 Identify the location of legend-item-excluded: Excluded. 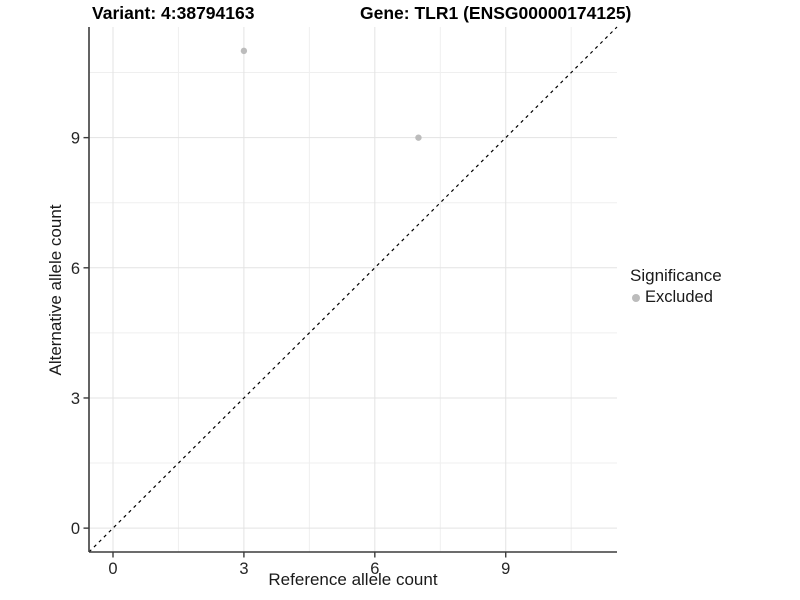
(676, 297).